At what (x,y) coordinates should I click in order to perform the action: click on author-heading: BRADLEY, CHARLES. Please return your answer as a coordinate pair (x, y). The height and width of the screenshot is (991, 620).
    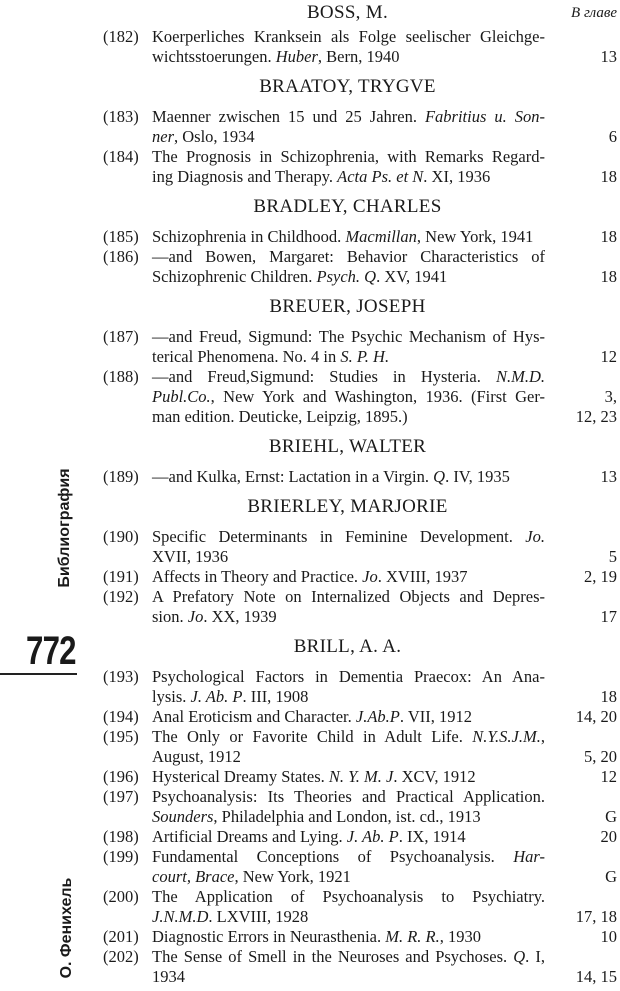
    Looking at the image, I should click on (347, 206).